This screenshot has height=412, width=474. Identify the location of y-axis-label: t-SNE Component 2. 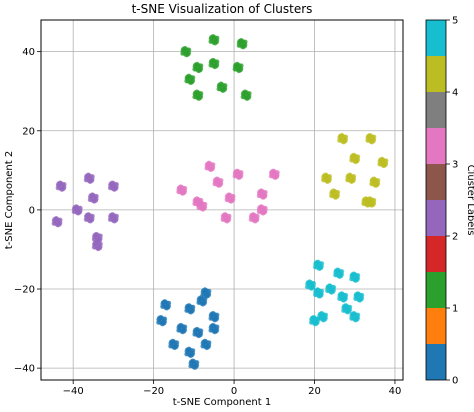
(9, 200).